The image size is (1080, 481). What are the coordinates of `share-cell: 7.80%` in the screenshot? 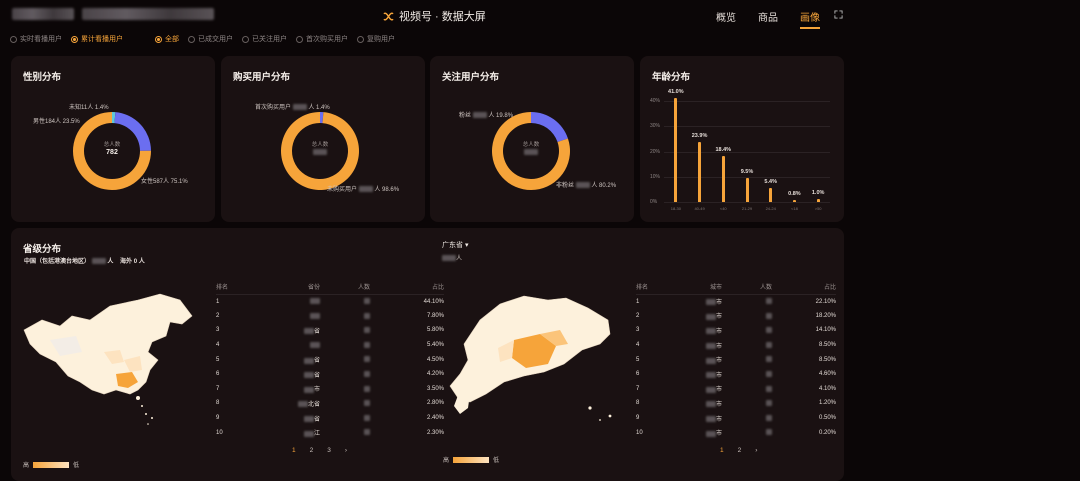 It's located at (435, 315).